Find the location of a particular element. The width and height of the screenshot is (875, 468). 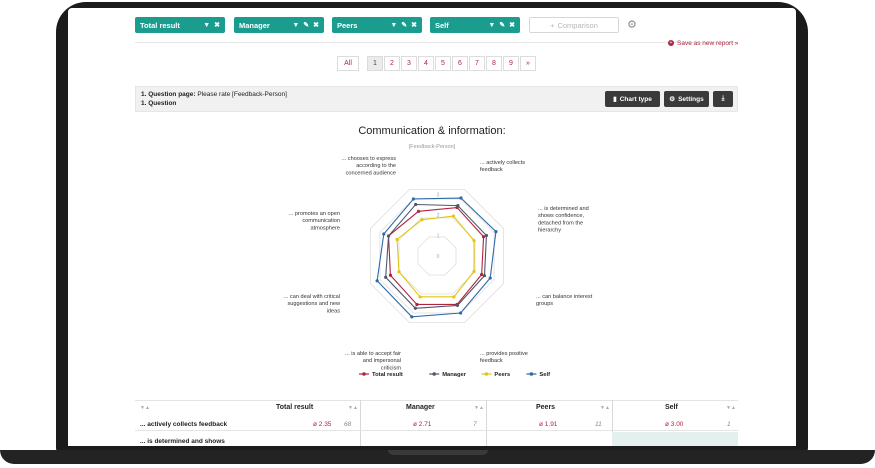

chart-subtitle: [Feedback-Person] is located at coordinates (432, 147).